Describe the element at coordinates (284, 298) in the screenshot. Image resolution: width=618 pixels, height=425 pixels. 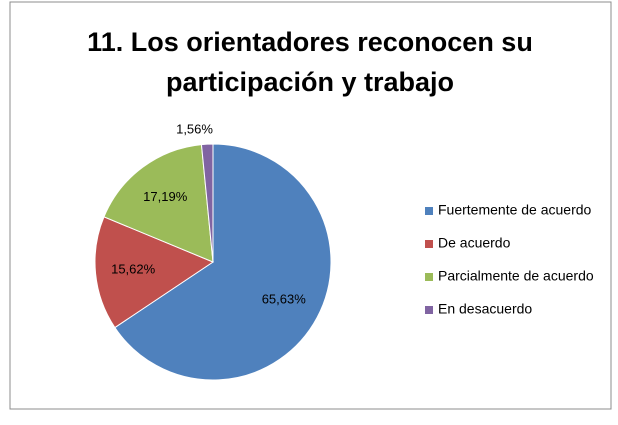
I see `data-label: 65,63%` at that location.